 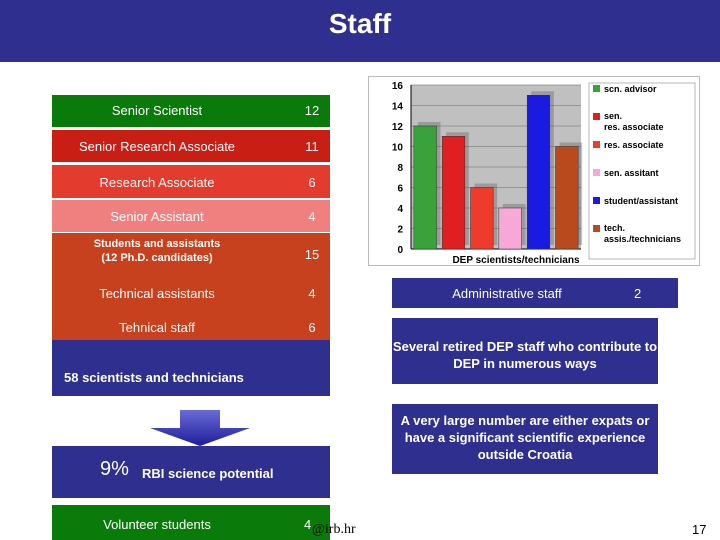 What do you see at coordinates (613, 116) in the screenshot?
I see `legend-label: sen.` at bounding box center [613, 116].